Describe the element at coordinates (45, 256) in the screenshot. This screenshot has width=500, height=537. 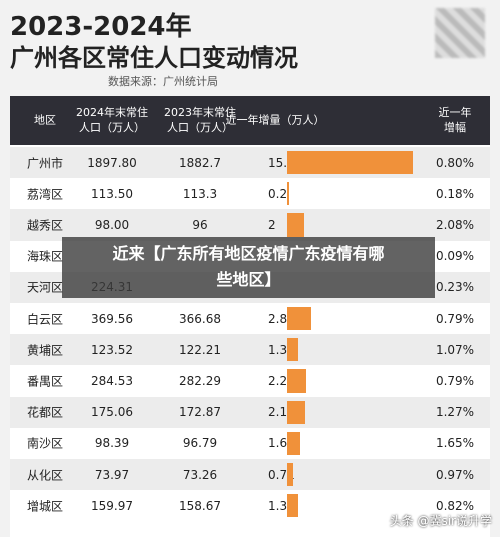
I see `district: 海珠区` at that location.